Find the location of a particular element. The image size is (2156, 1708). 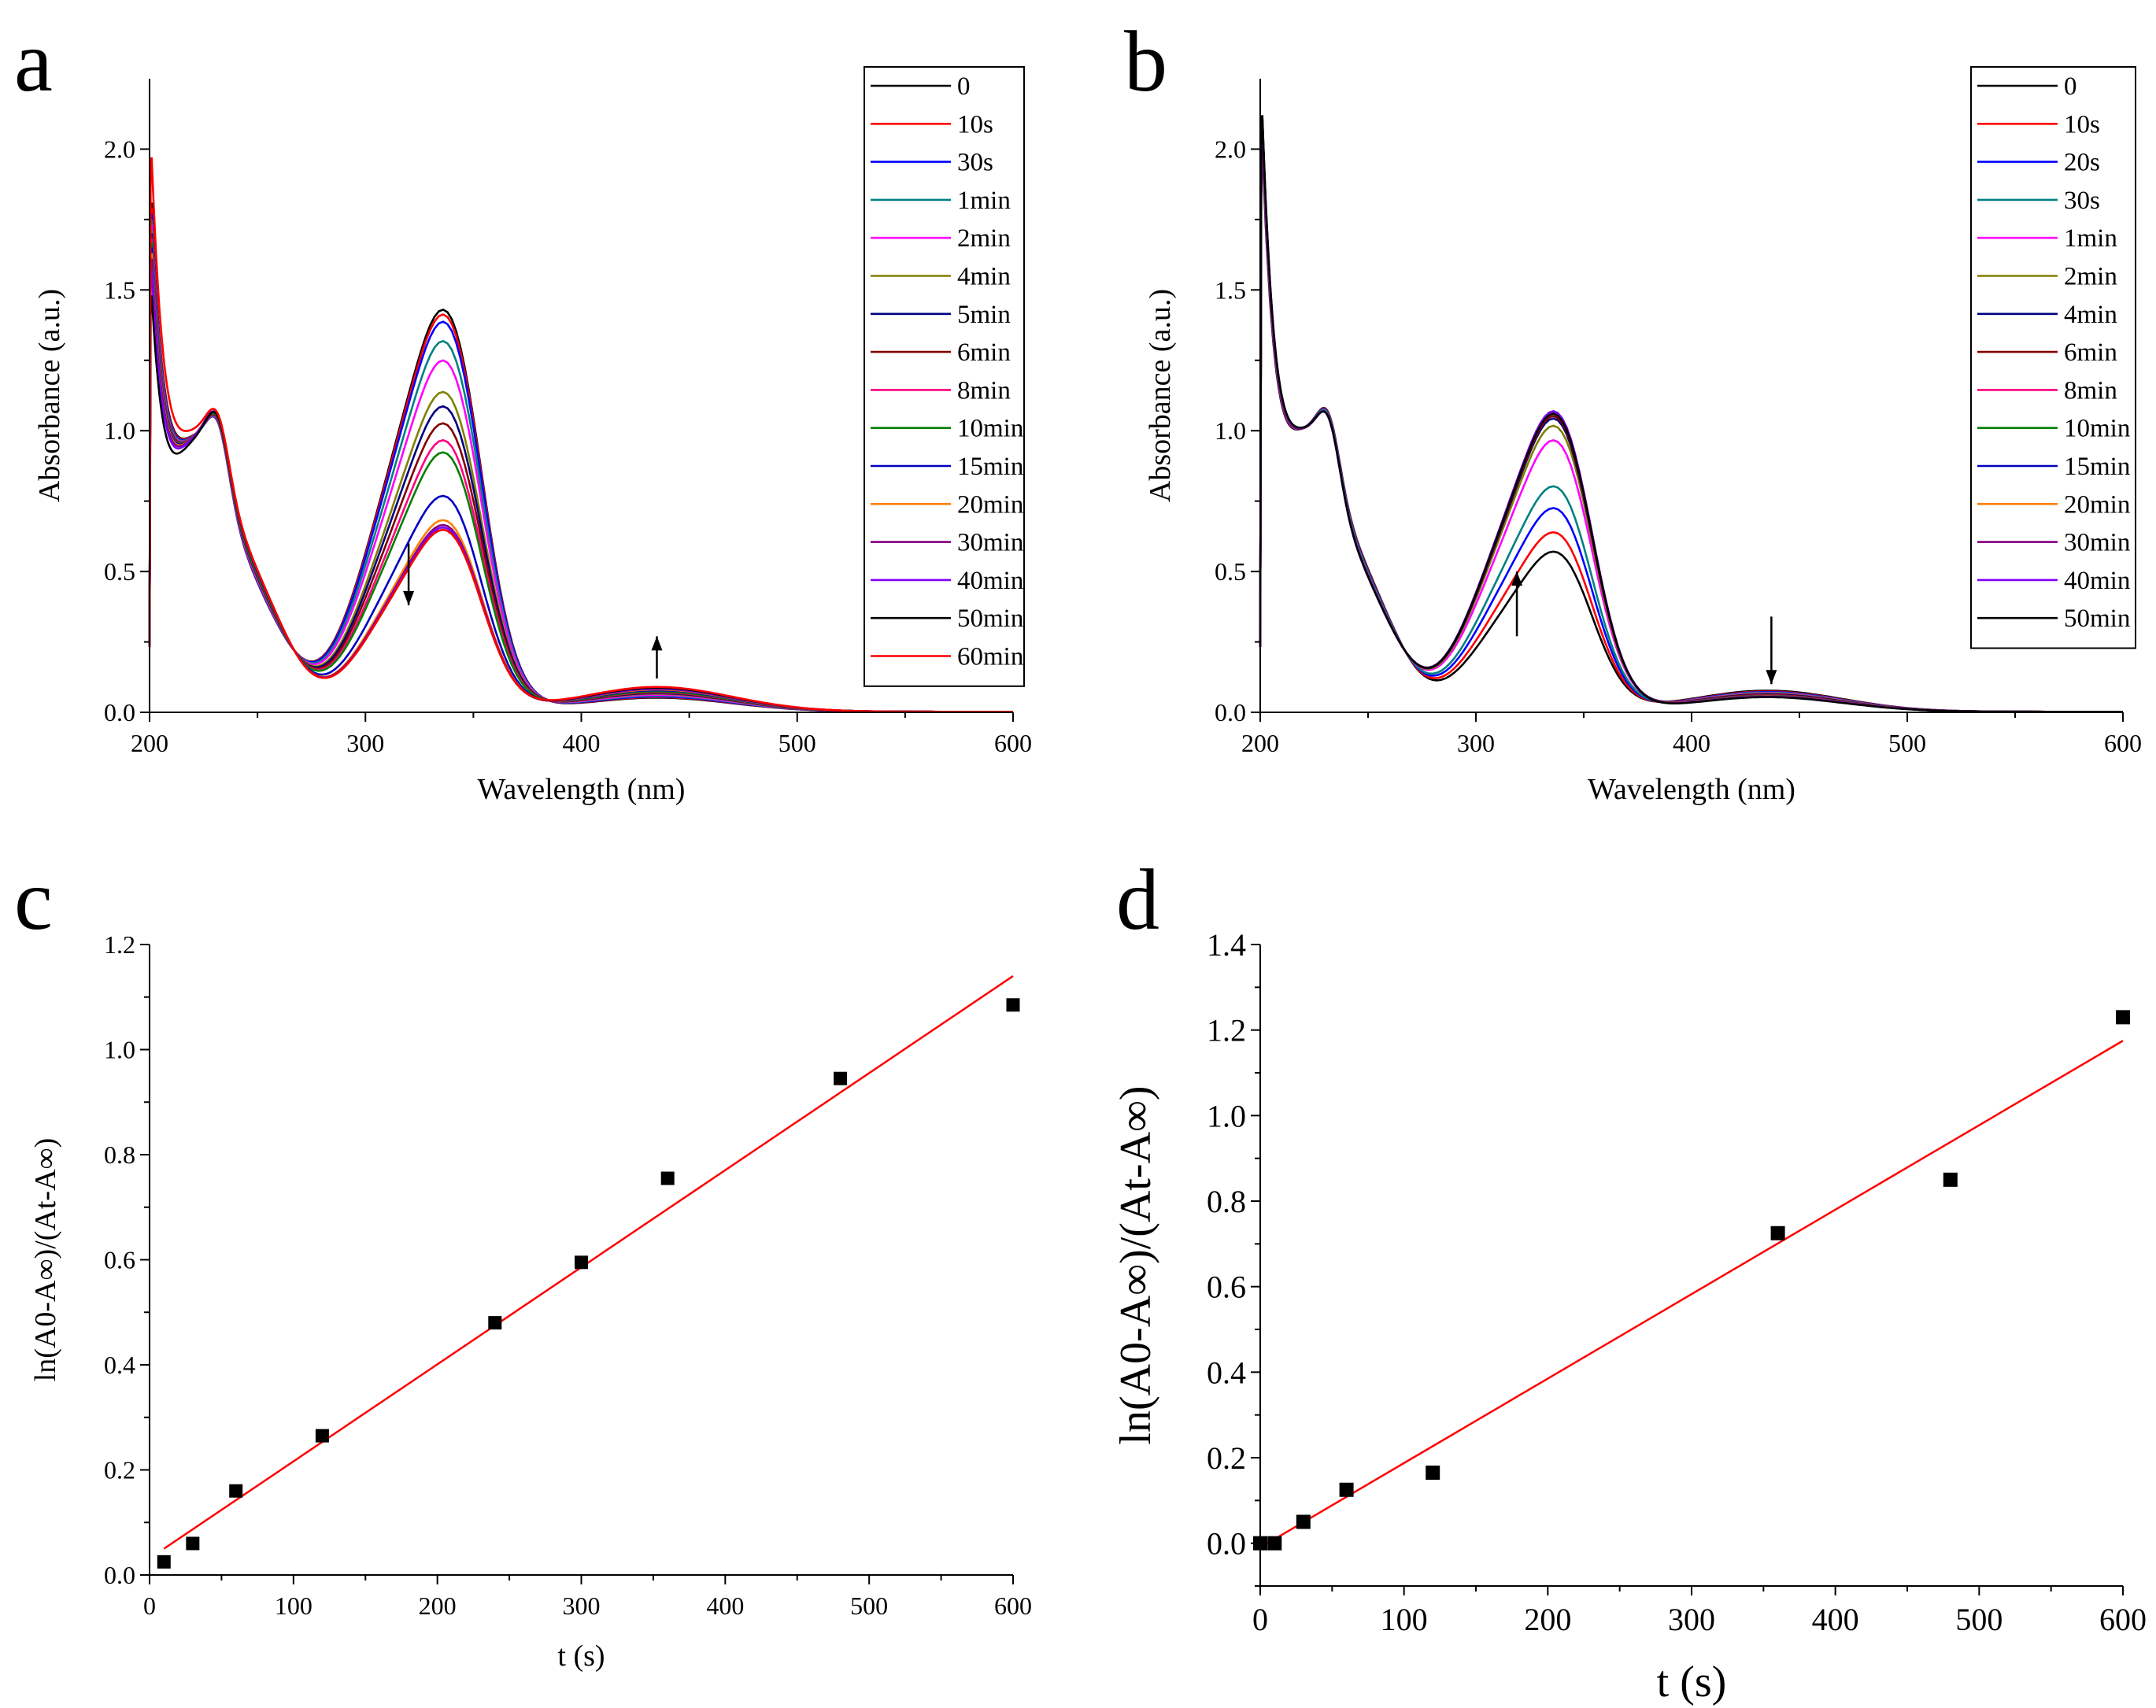

c-y-tick-label: 0.8 is located at coordinates (120, 1155).